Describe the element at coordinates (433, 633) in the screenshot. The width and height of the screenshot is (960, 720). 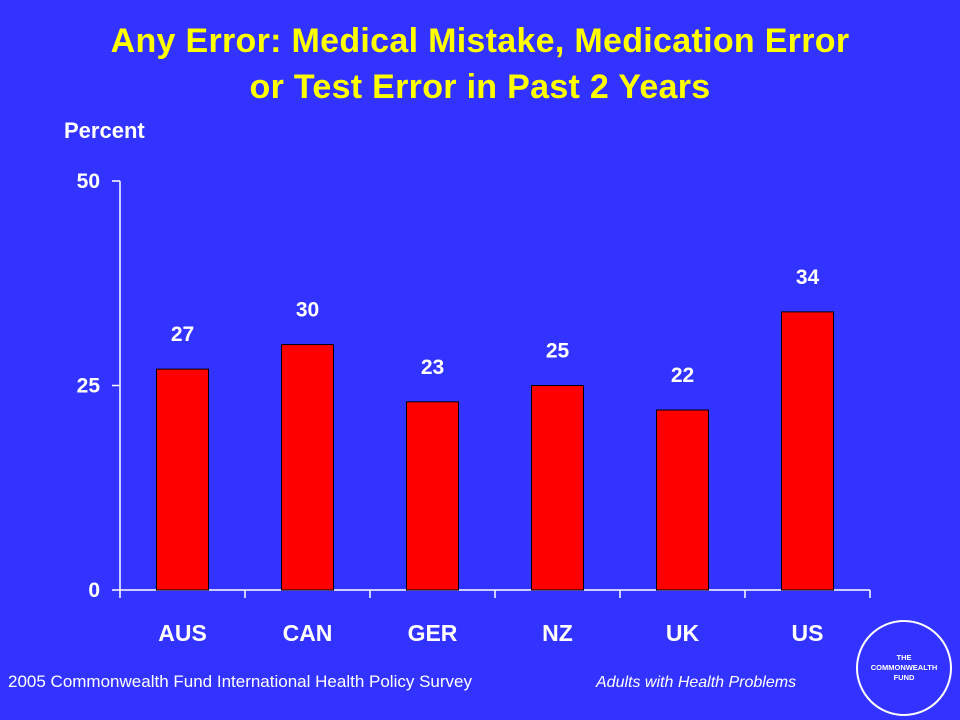
I see `category-label-ger: GER` at that location.